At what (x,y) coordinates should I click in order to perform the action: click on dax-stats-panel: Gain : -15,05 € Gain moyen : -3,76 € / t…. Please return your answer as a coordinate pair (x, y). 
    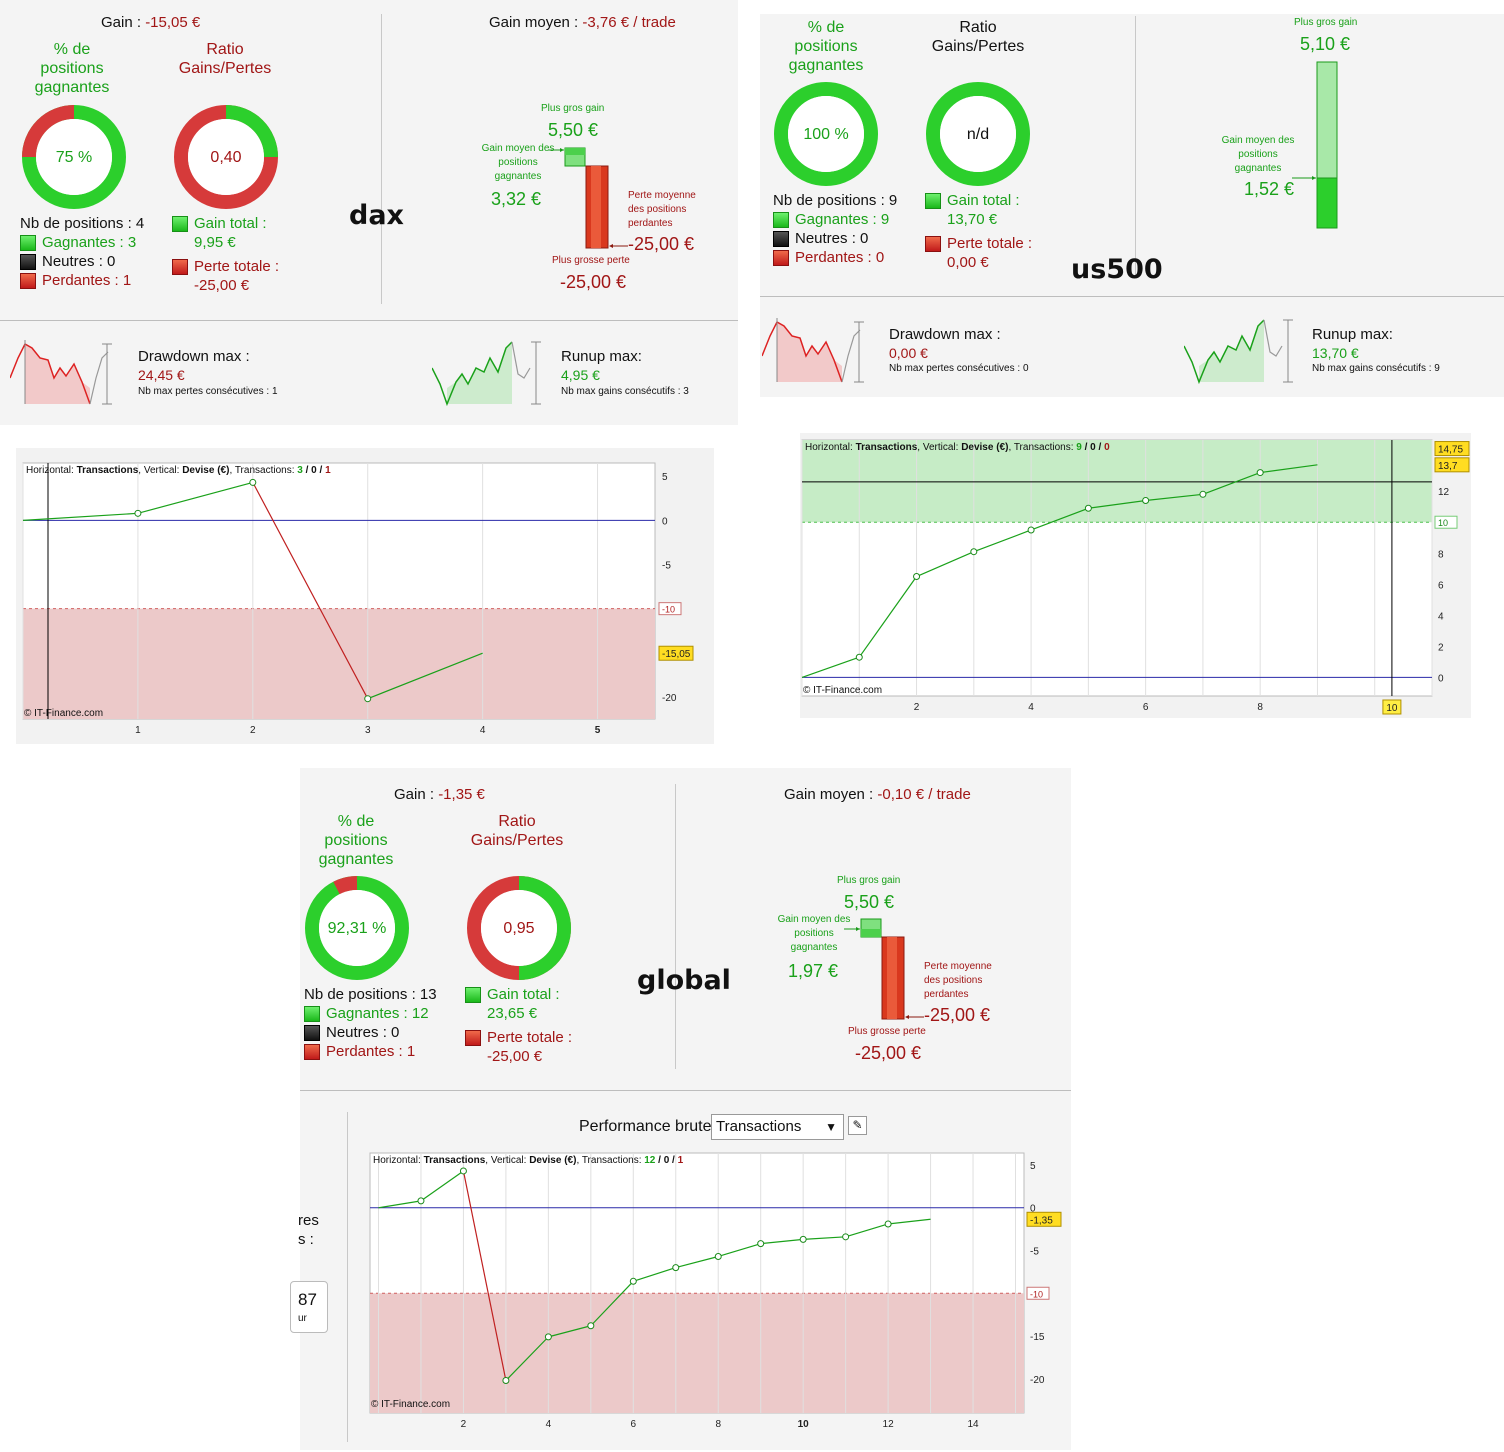
    Looking at the image, I should click on (369, 212).